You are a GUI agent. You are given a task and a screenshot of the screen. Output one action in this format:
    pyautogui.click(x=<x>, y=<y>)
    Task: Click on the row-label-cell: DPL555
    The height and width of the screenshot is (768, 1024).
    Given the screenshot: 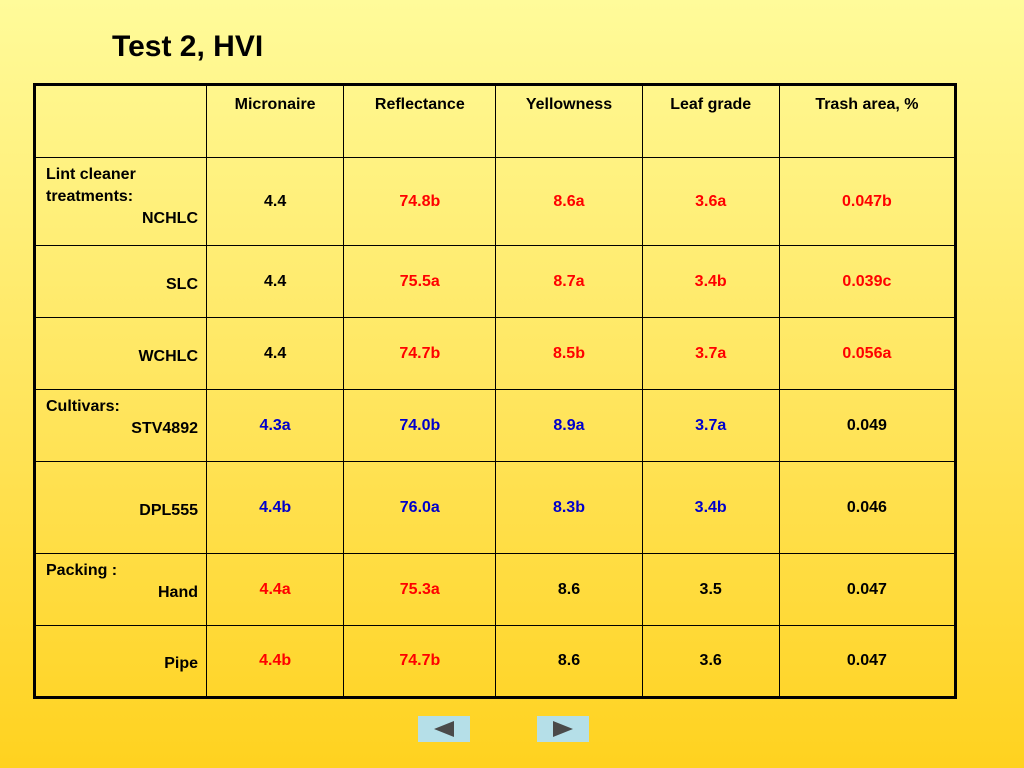 What is the action you would take?
    pyautogui.click(x=120, y=507)
    